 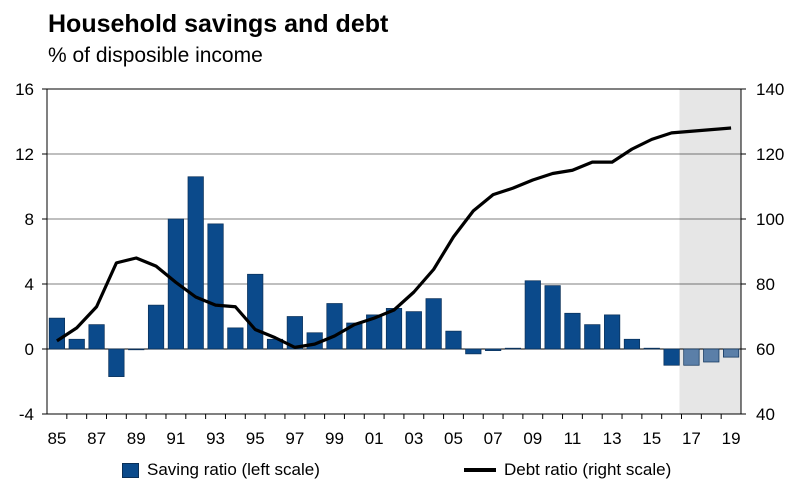 What do you see at coordinates (374, 438) in the screenshot?
I see `x-tick-label: 01` at bounding box center [374, 438].